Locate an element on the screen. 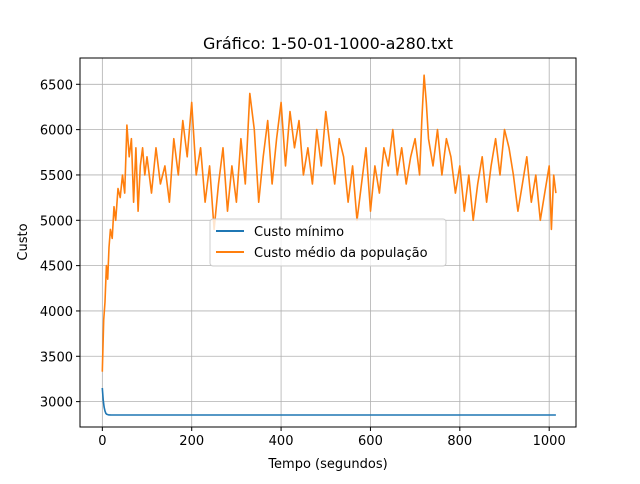 This screenshot has height=484, width=640. x-tick-label: 0 is located at coordinates (102, 441).